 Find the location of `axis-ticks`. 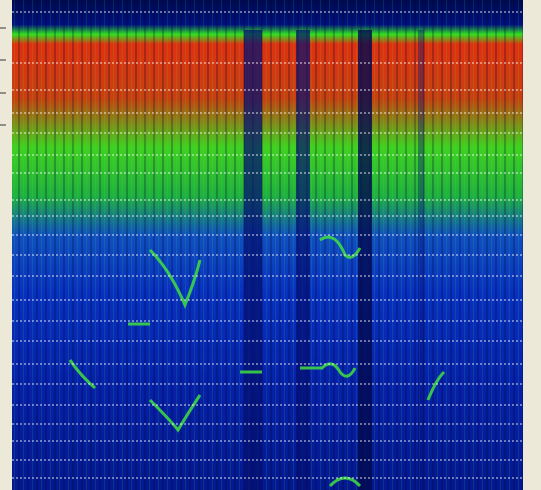

axis-ticks is located at coordinates (3, 76).